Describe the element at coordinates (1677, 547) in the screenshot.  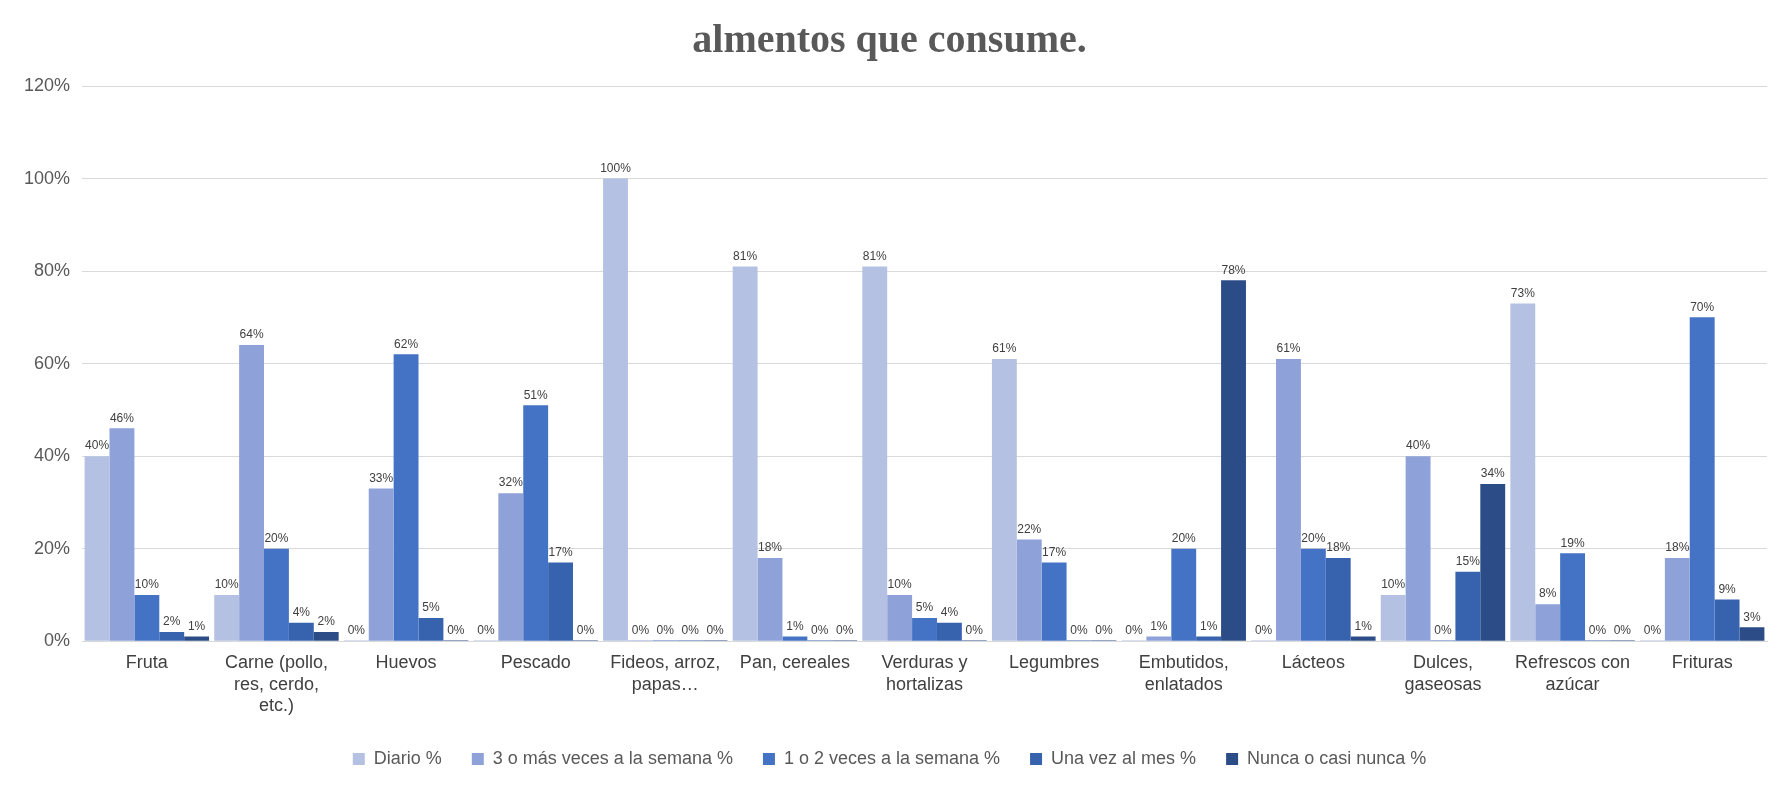
I see `data-label: 18%` at that location.